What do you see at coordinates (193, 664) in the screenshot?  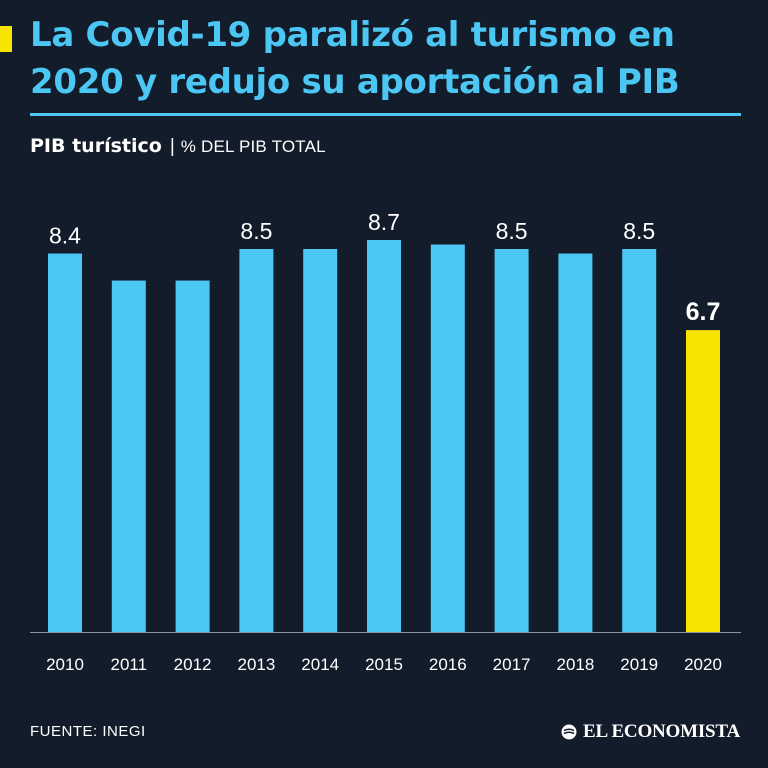 I see `x-tick-2012: 2012` at bounding box center [193, 664].